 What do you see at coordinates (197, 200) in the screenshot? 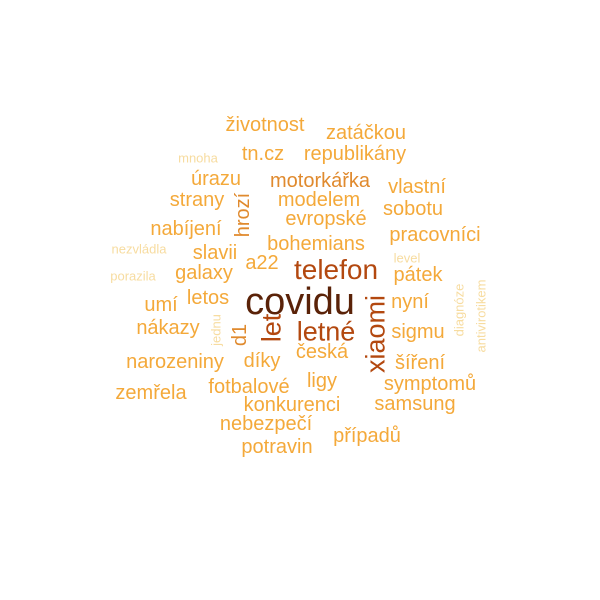
I see `word-strany: strany` at bounding box center [197, 200].